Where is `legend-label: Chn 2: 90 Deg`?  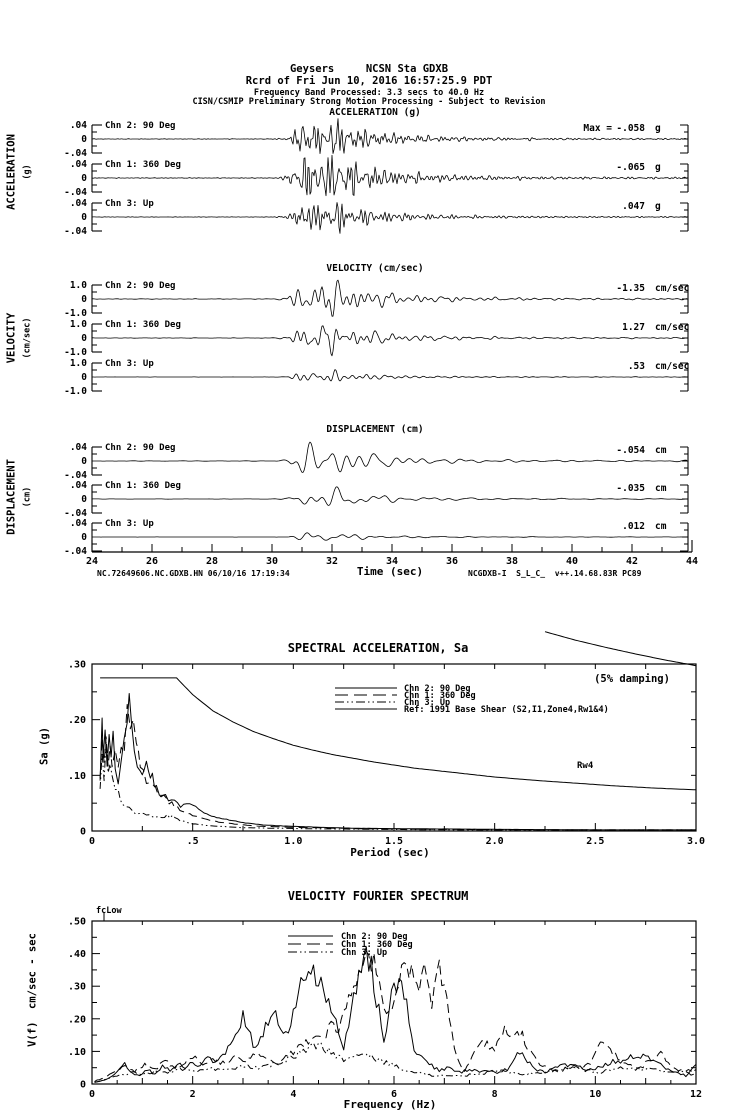
legend-label: Chn 2: 90 Deg is located at coordinates (374, 937).